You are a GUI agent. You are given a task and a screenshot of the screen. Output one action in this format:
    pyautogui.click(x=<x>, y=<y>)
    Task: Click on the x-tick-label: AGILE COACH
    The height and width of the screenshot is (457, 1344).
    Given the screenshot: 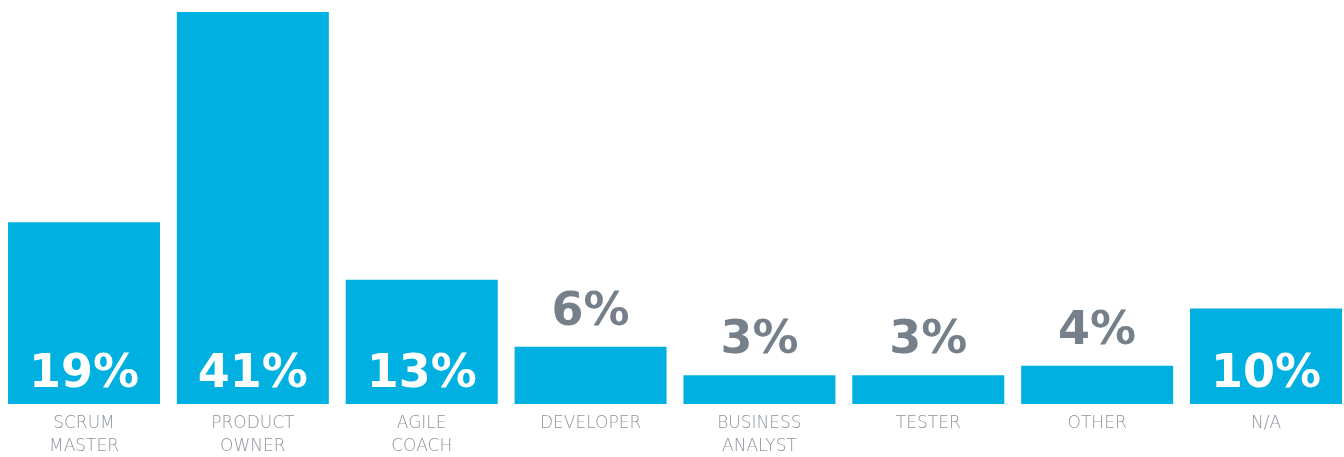 What is the action you would take?
    pyautogui.click(x=422, y=433)
    